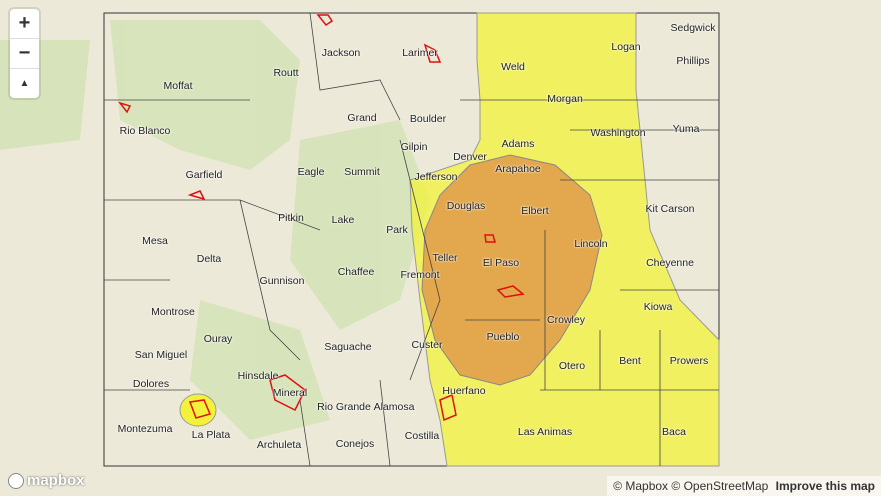  What do you see at coordinates (173, 312) in the screenshot?
I see `county-label: Montrose` at bounding box center [173, 312].